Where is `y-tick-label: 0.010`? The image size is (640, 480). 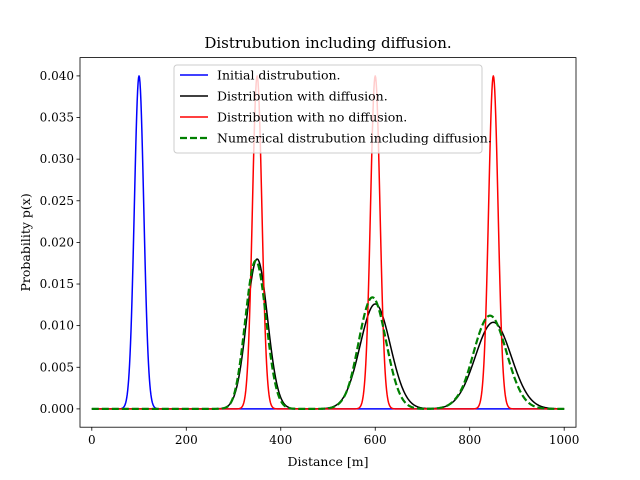
y-tick-label: 0.010 is located at coordinates (57, 326).